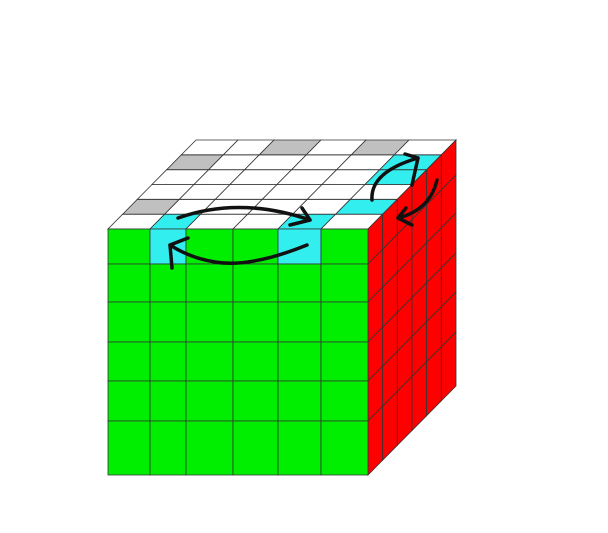 The width and height of the screenshot is (608, 533). Describe the element at coordinates (244, 216) in the screenshot. I see `top-face-swap-arrow` at that location.